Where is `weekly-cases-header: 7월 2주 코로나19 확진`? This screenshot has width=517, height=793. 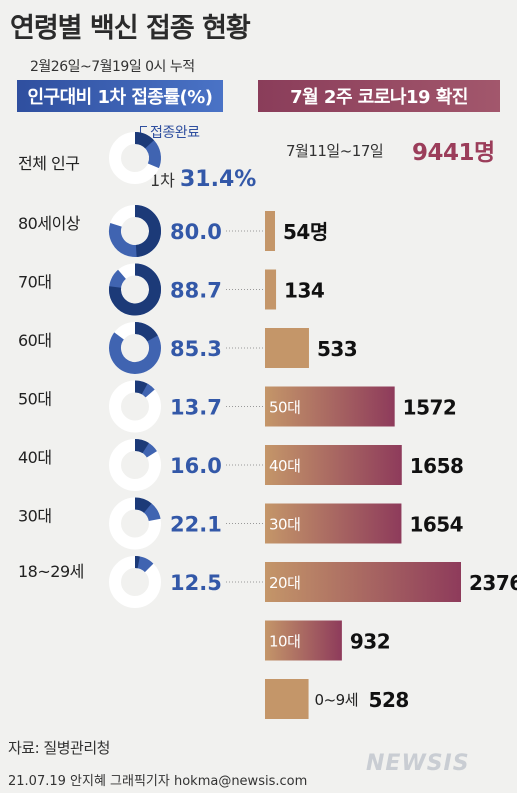 weekly-cases-header: 7월 2주 코로나19 확진 is located at coordinates (379, 96).